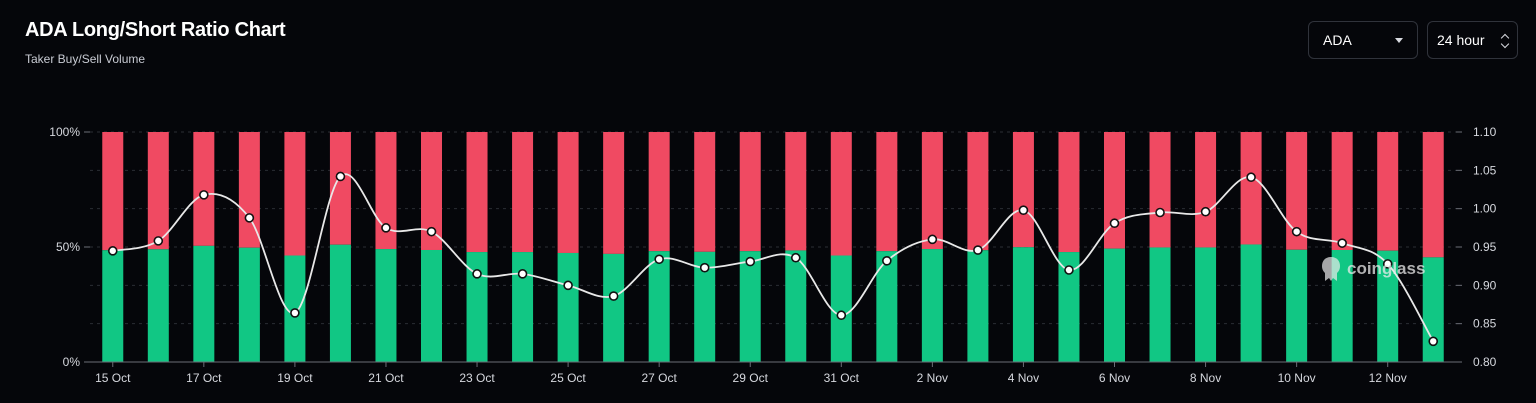 This screenshot has width=1536, height=403. Describe the element at coordinates (1485, 170) in the screenshot. I see `y-right-tick-label: 1.05` at that location.